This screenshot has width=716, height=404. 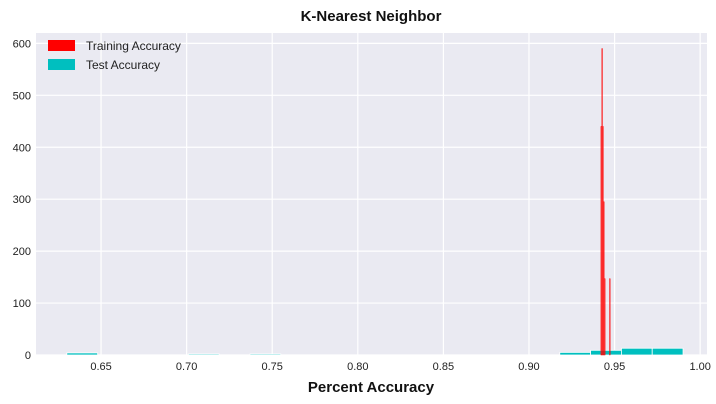 What do you see at coordinates (22, 148) in the screenshot?
I see `y-tick-label: 400` at bounding box center [22, 148].